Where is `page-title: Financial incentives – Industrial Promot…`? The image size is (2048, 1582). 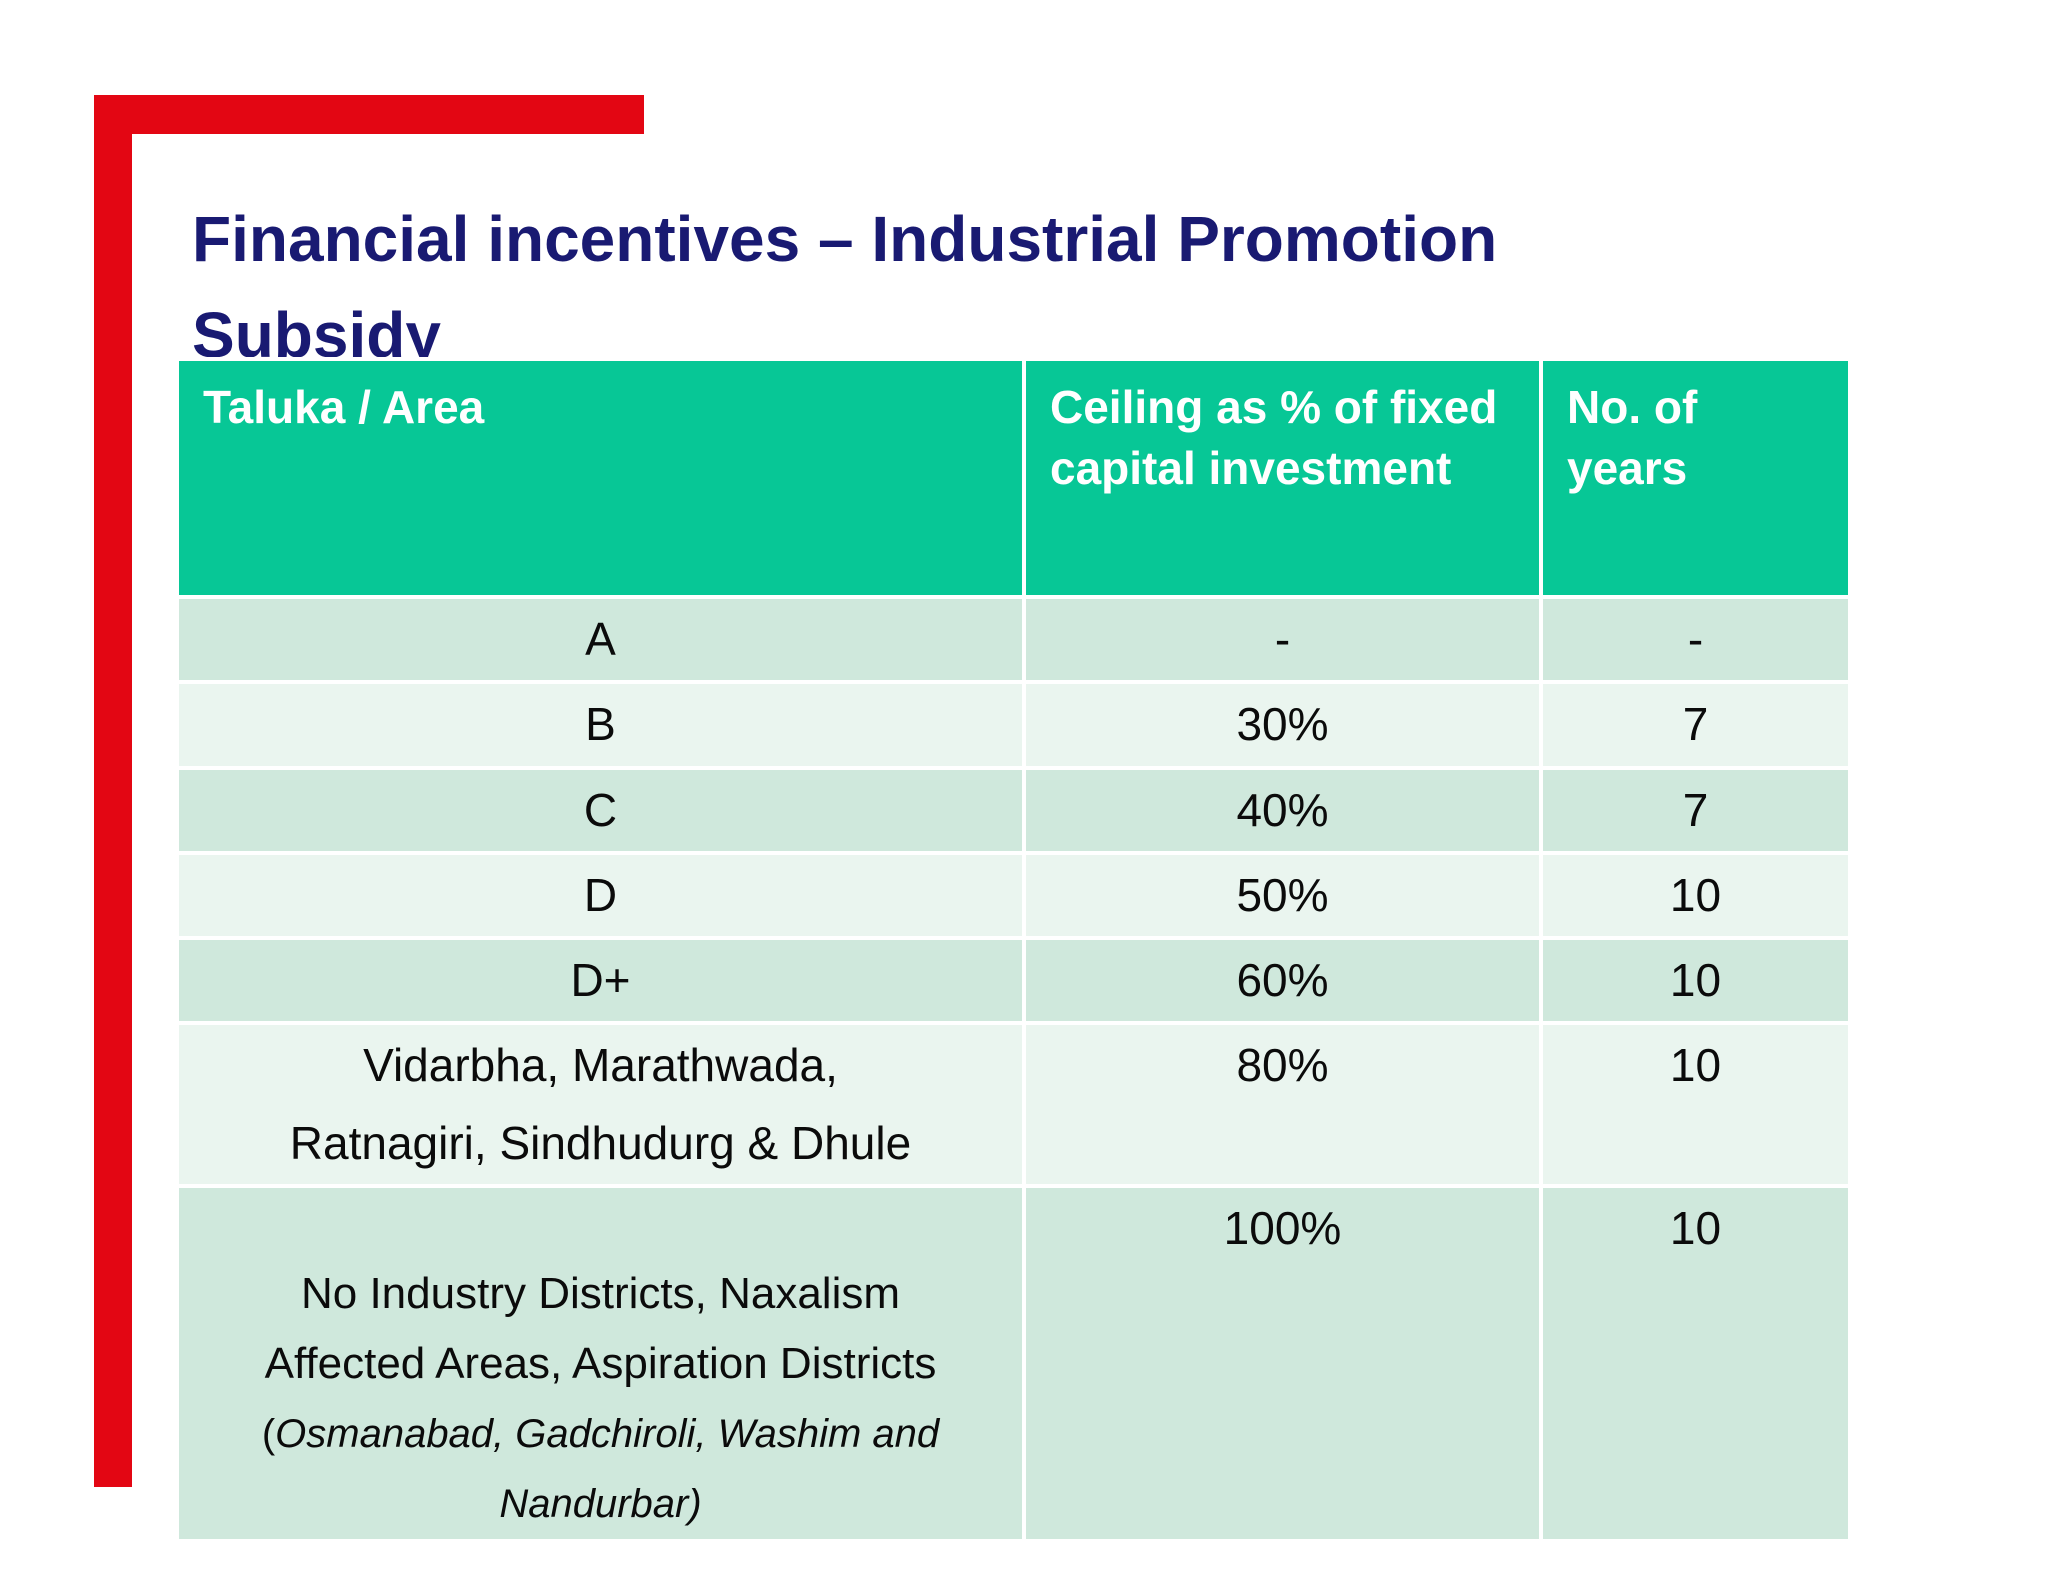
page-title: Financial incentives – Industrial Promot… is located at coordinates (845, 286).